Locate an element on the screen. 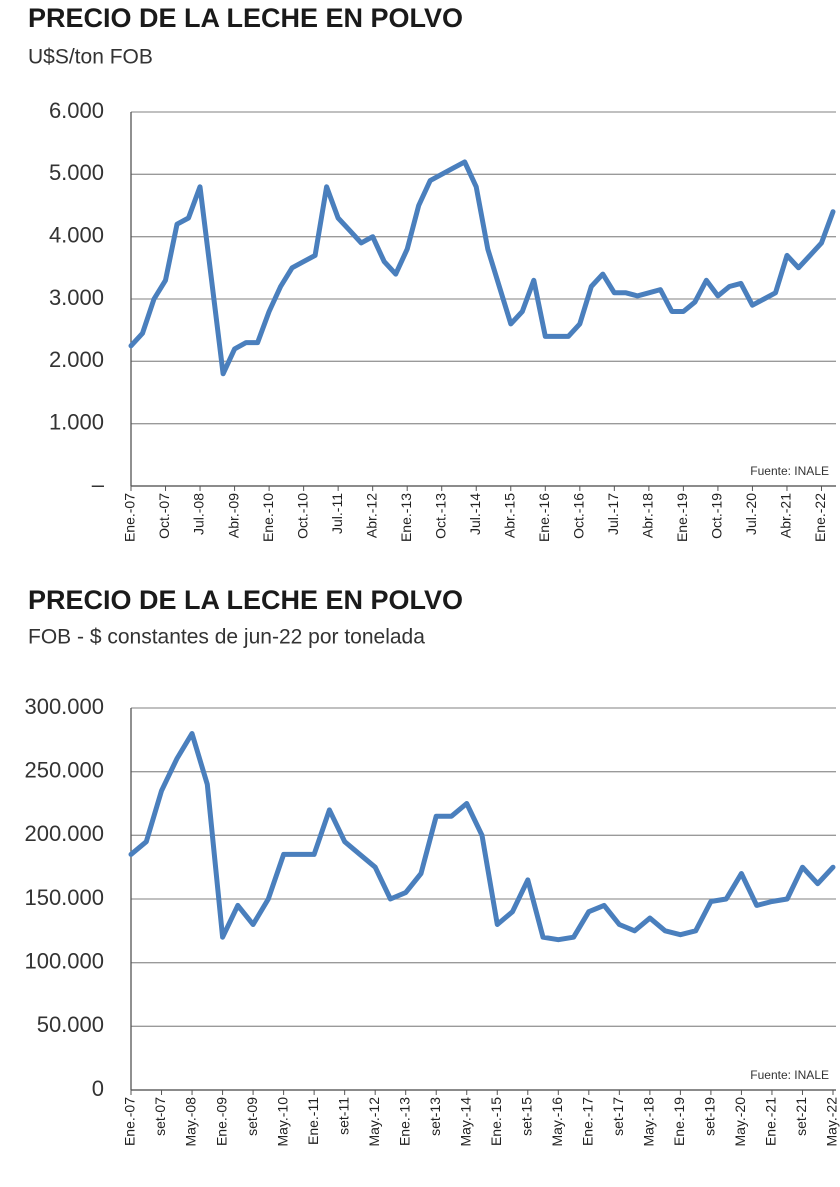 Image resolution: width=840 pixels, height=1187 pixels. x-tick-label: set-17 is located at coordinates (618, 1116).